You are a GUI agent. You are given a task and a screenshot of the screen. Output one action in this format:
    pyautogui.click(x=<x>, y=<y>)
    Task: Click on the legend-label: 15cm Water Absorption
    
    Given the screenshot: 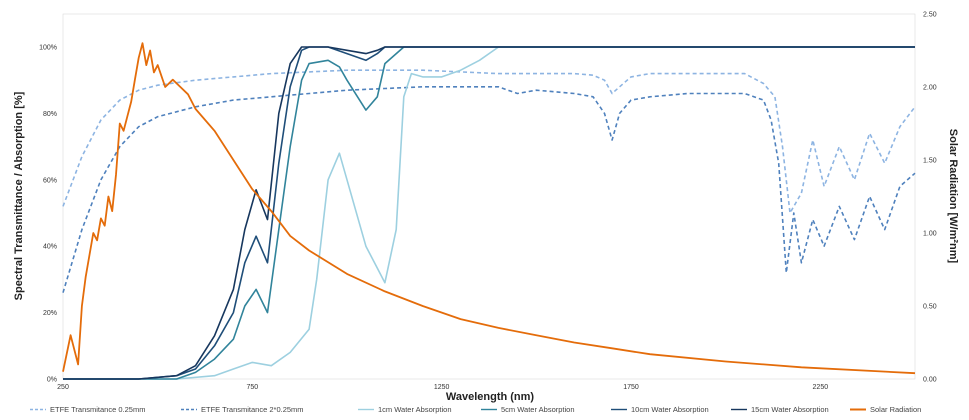 What is the action you would take?
    pyautogui.click(x=790, y=409)
    